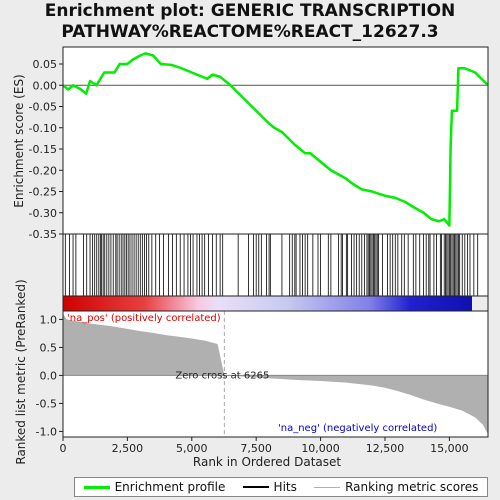 The image size is (500, 500). Describe the element at coordinates (256, 448) in the screenshot. I see `x-tick-label: 7,500` at that location.